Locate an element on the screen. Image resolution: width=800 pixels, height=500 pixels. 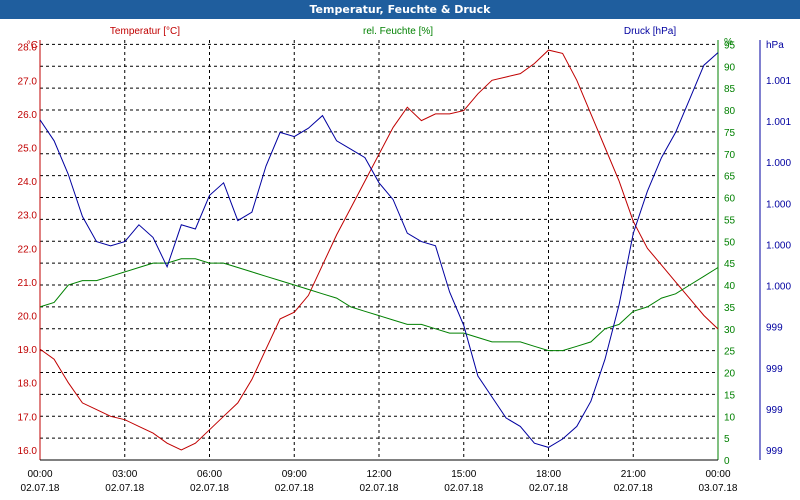
humidity-axis-title: rel. Feuchte [%] is located at coordinates (398, 31).